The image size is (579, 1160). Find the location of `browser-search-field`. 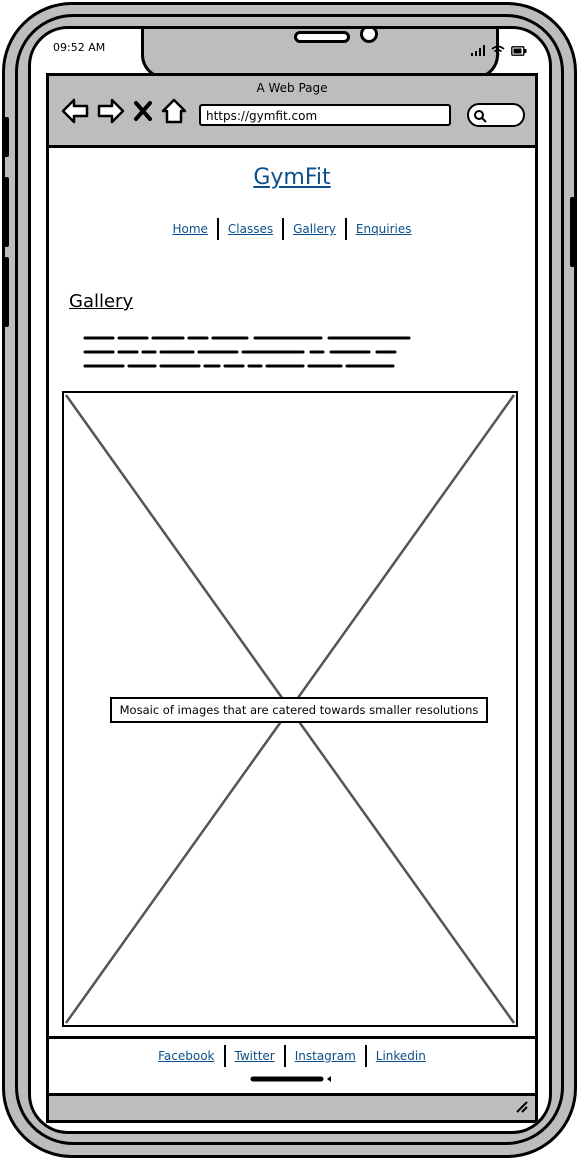

browser-search-field is located at coordinates (496, 115).